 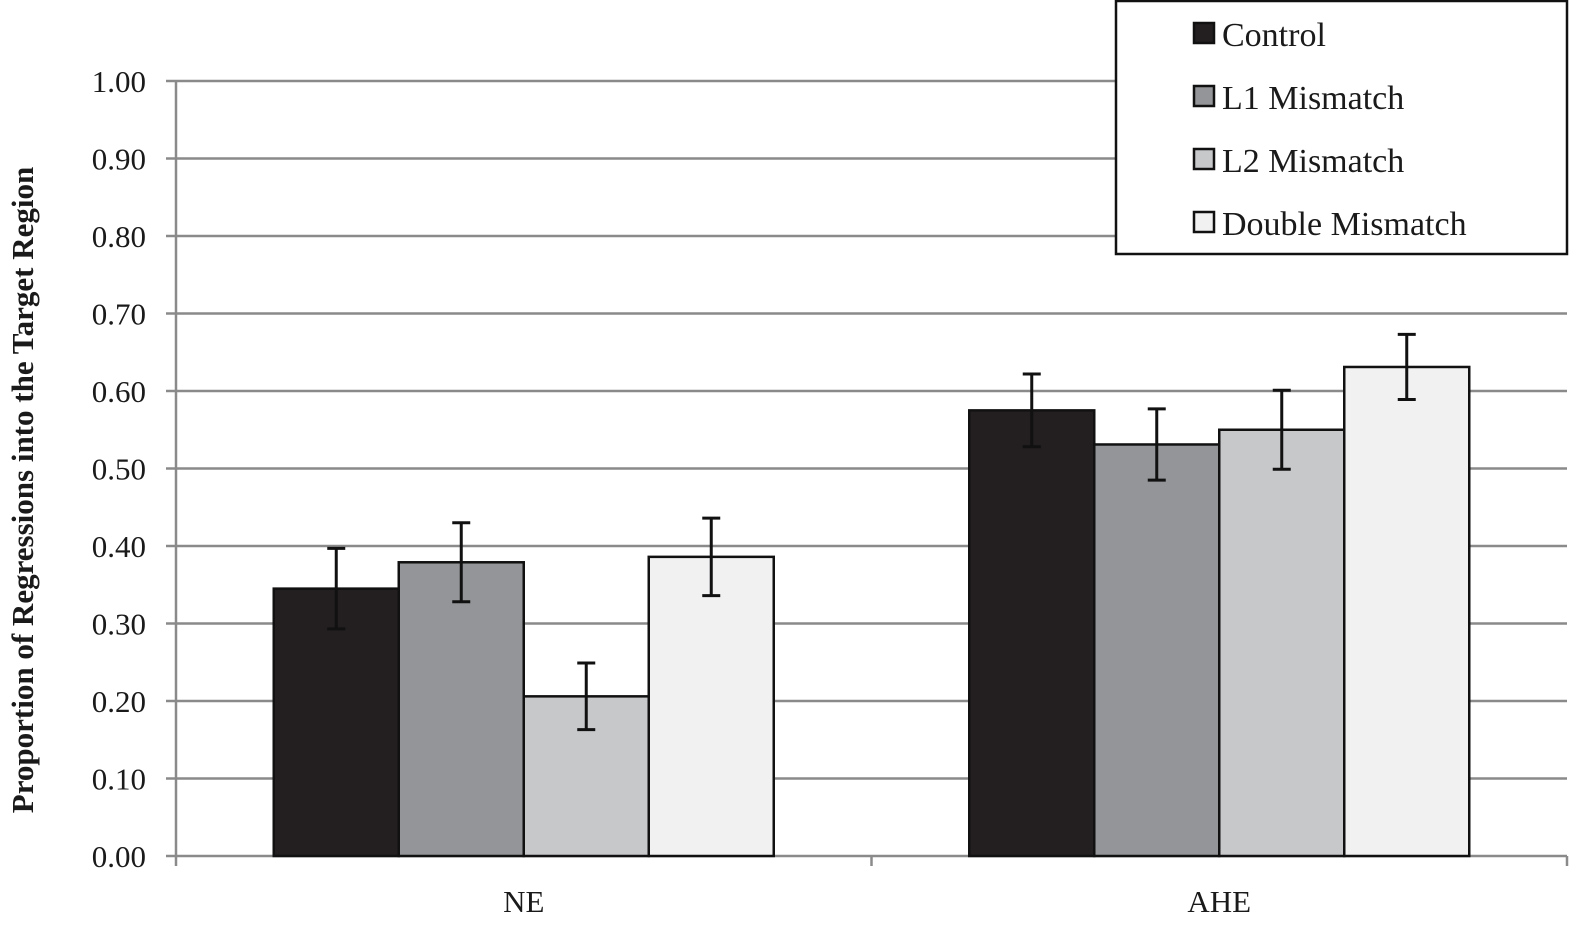 I want to click on y-tick-label: 0.50, so click(x=119, y=469).